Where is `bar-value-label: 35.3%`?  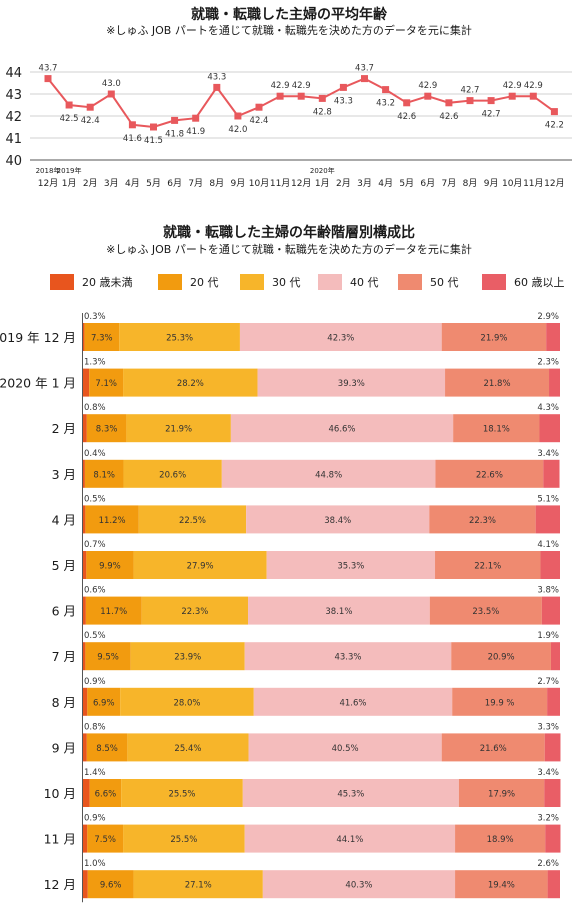
bar-value-label: 35.3% is located at coordinates (350, 567).